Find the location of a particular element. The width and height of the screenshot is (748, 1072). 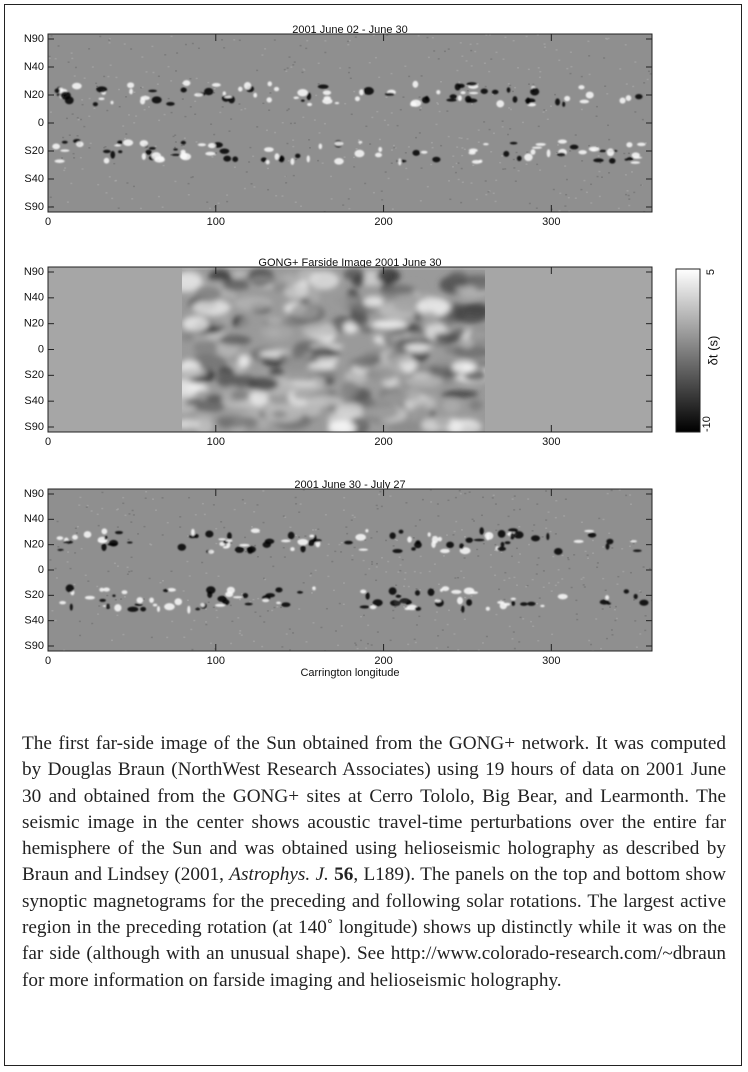

background is located at coordinates (350, 123).